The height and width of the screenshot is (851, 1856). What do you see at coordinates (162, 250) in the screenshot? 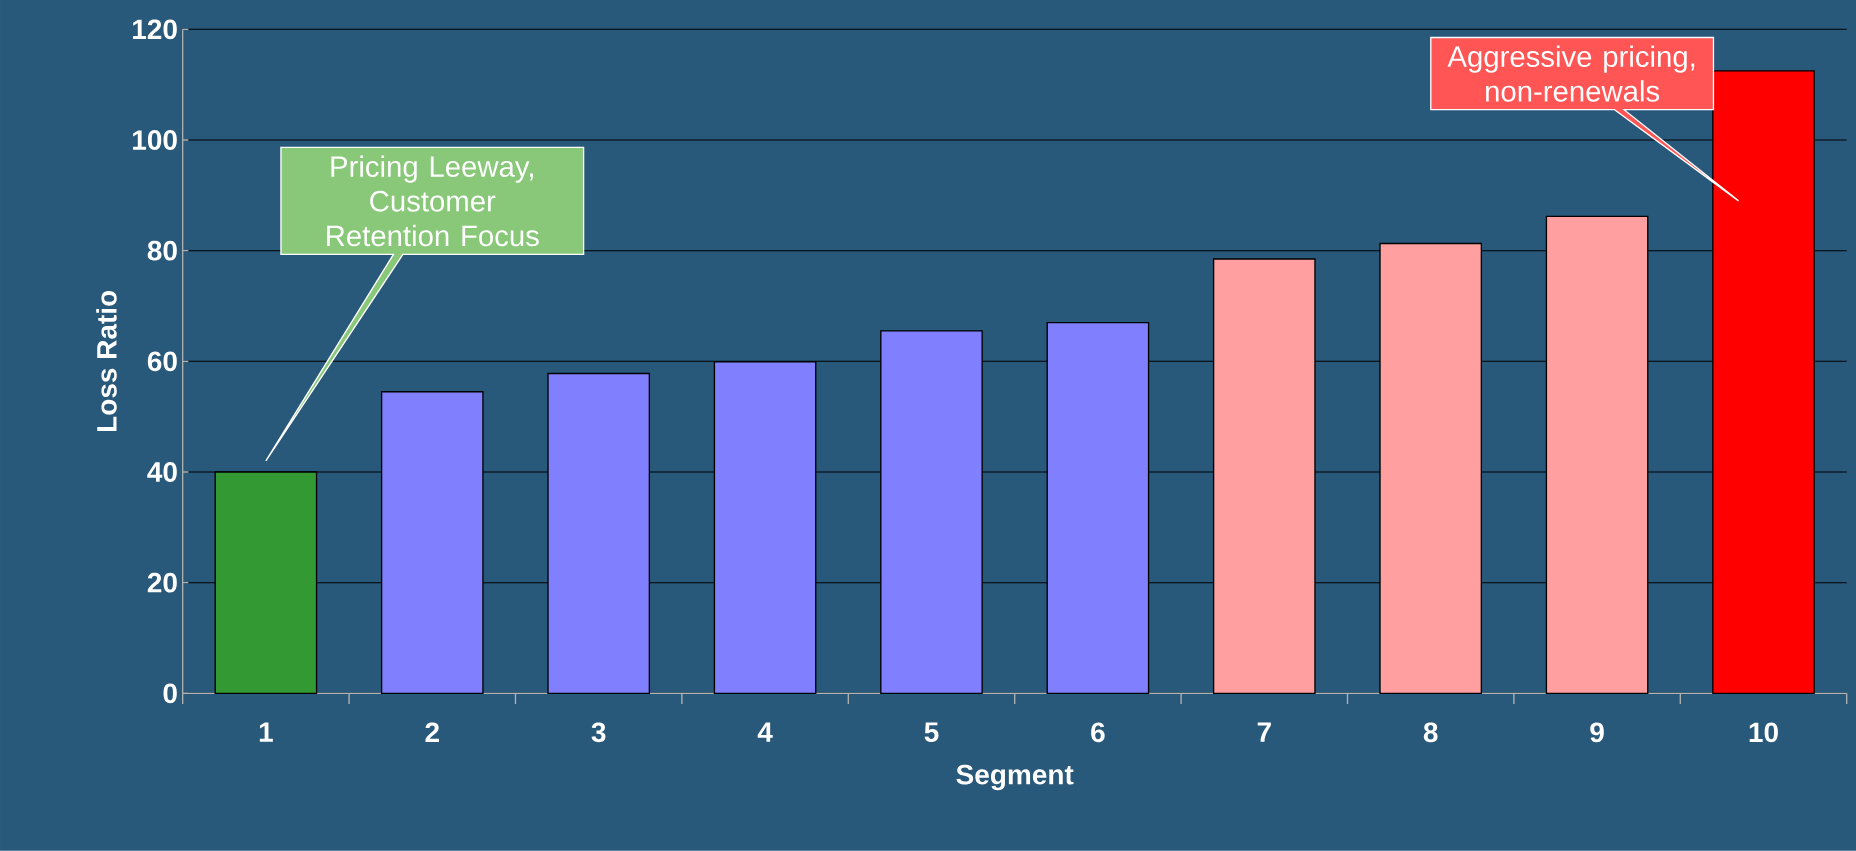
I see `y-tick-label: 80` at bounding box center [162, 250].